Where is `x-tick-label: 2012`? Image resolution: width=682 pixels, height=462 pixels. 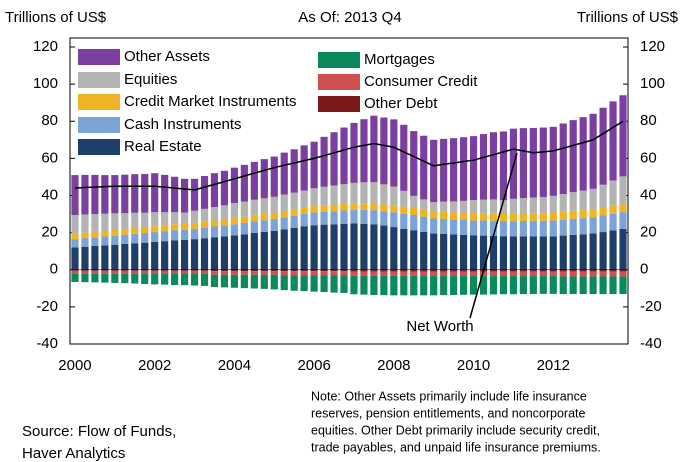
x-tick-label: 2012 is located at coordinates (553, 365).